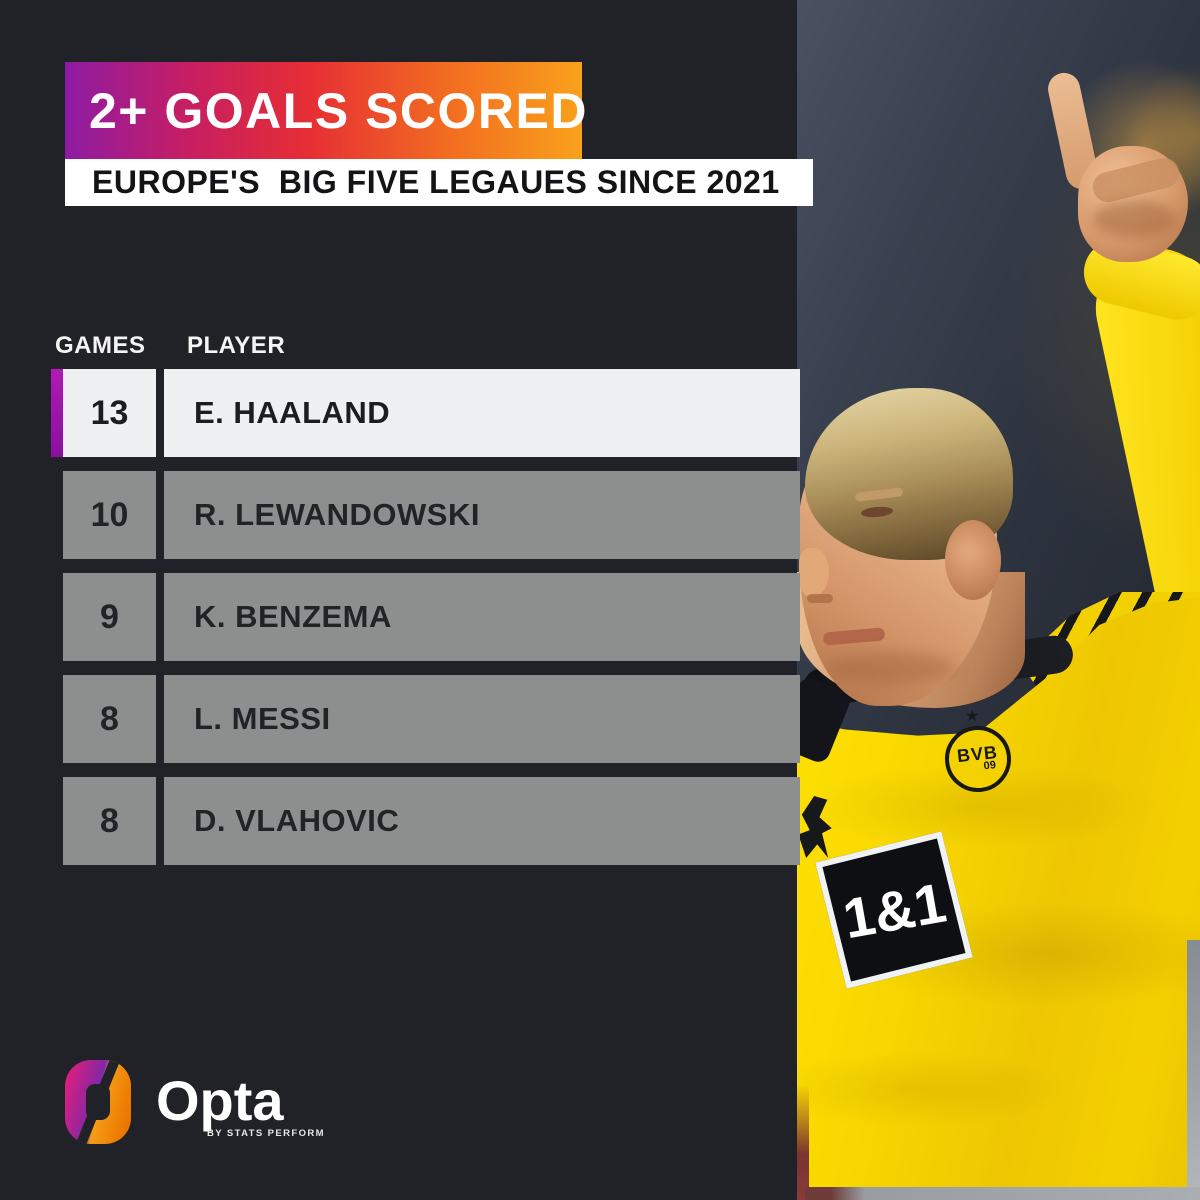  I want to click on player-cell: D. VLAHOVIC, so click(482, 821).